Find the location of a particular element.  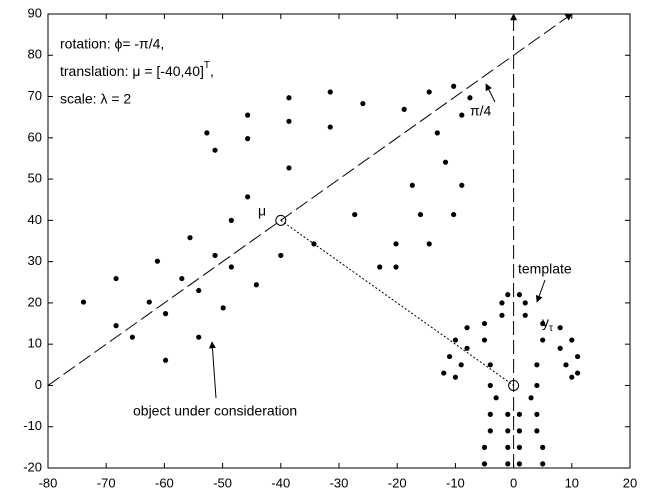

annotation: π/4 is located at coordinates (481, 111).